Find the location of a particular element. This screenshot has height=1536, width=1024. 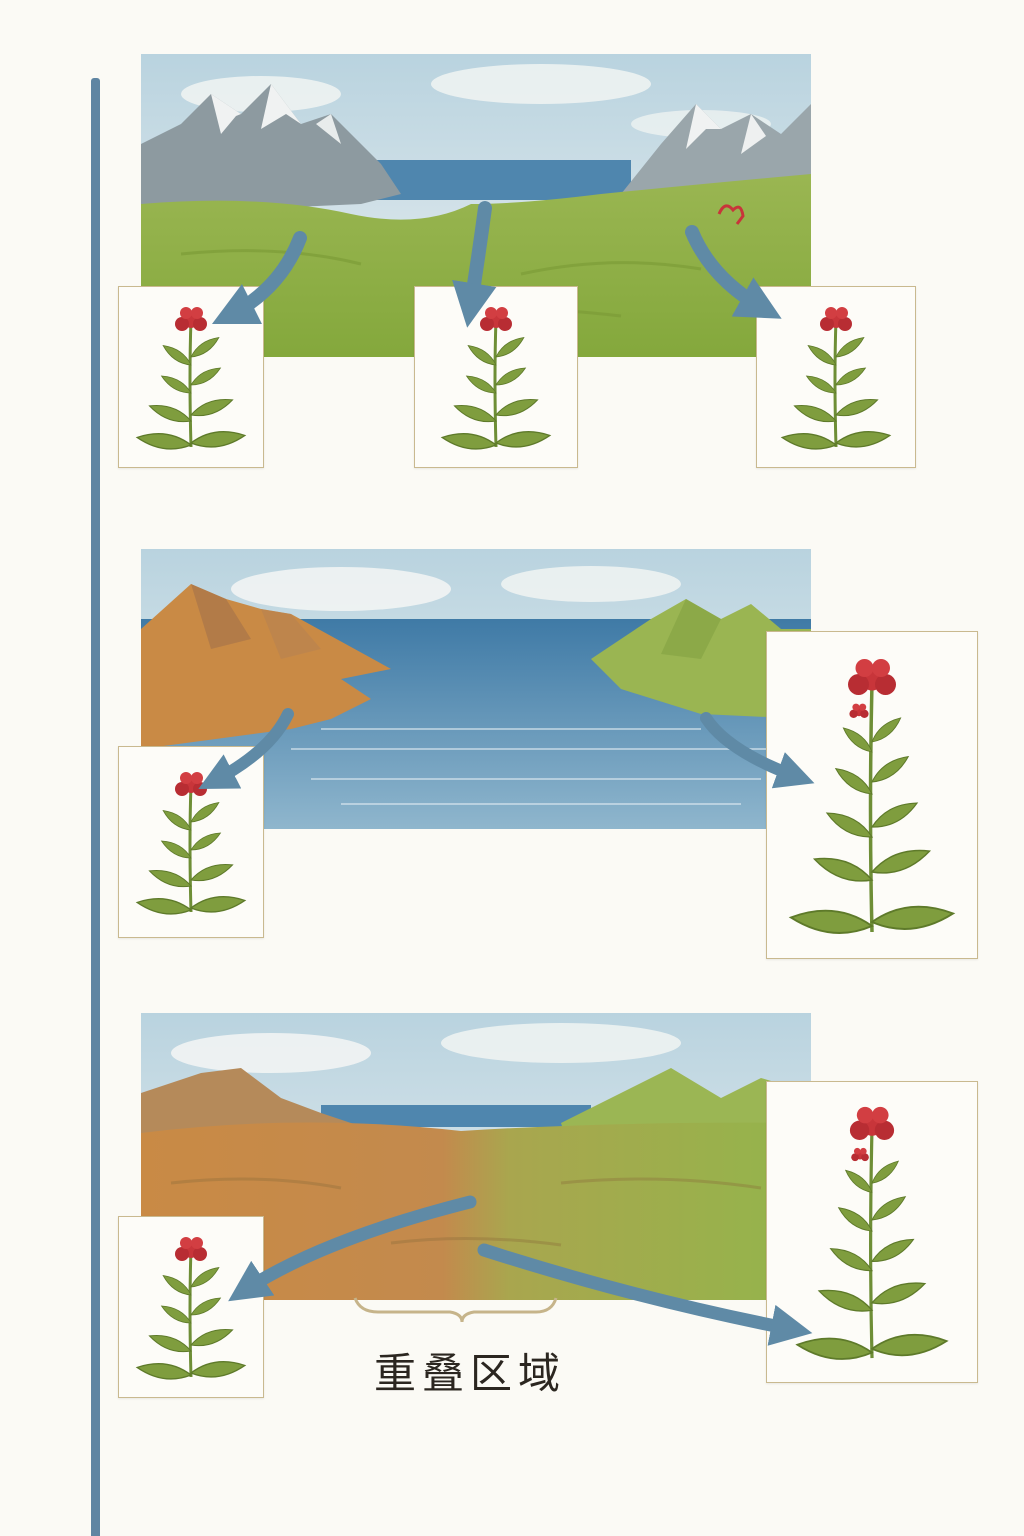

overlap-zone-caption: 重叠区域 is located at coordinates (469, 1373).